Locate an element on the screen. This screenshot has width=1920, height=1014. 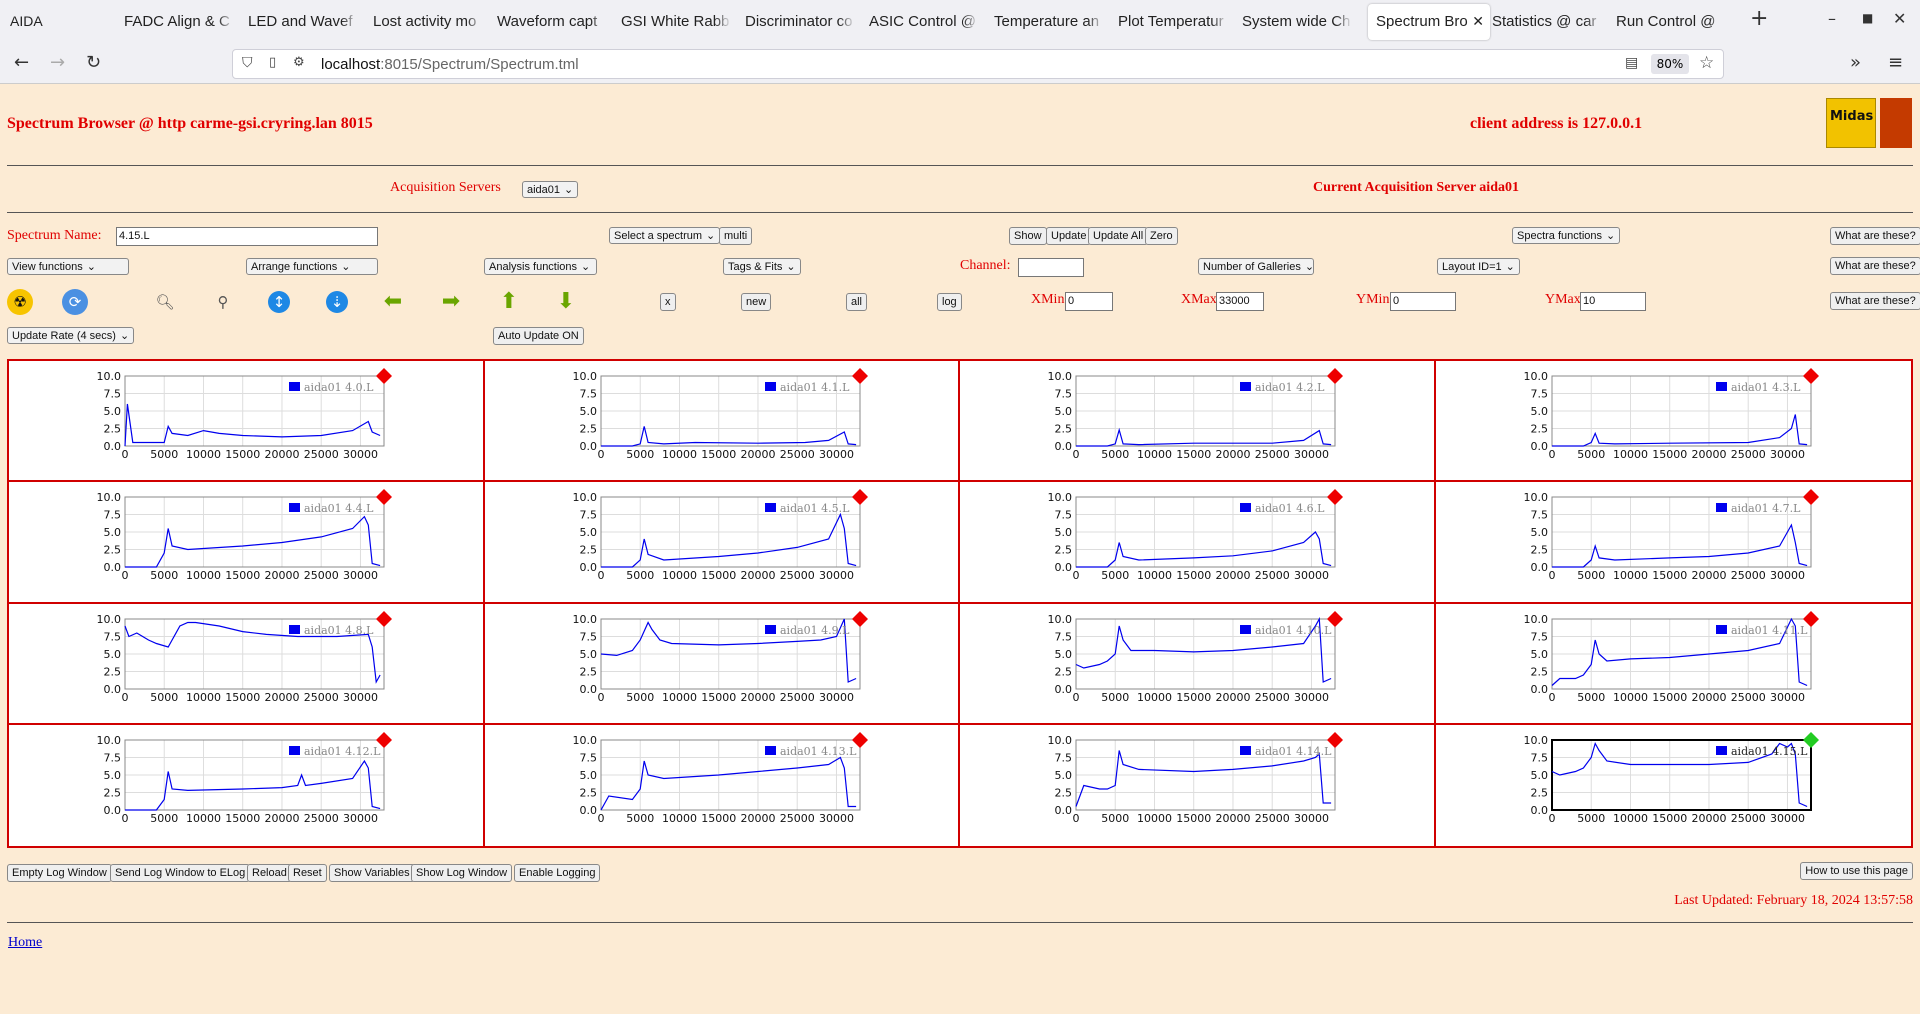
tab-item: GSI White Rabb is located at coordinates (676, 22).